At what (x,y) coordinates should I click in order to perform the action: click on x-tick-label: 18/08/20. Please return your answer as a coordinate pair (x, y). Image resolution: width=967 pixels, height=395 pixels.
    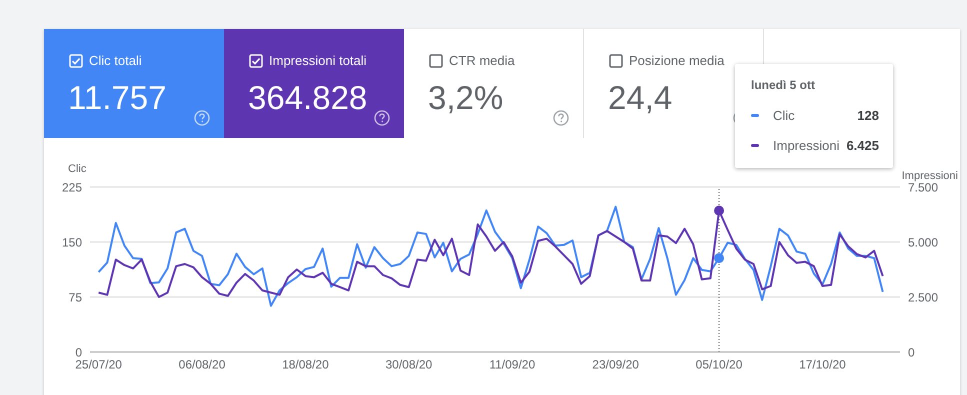
    Looking at the image, I should click on (306, 365).